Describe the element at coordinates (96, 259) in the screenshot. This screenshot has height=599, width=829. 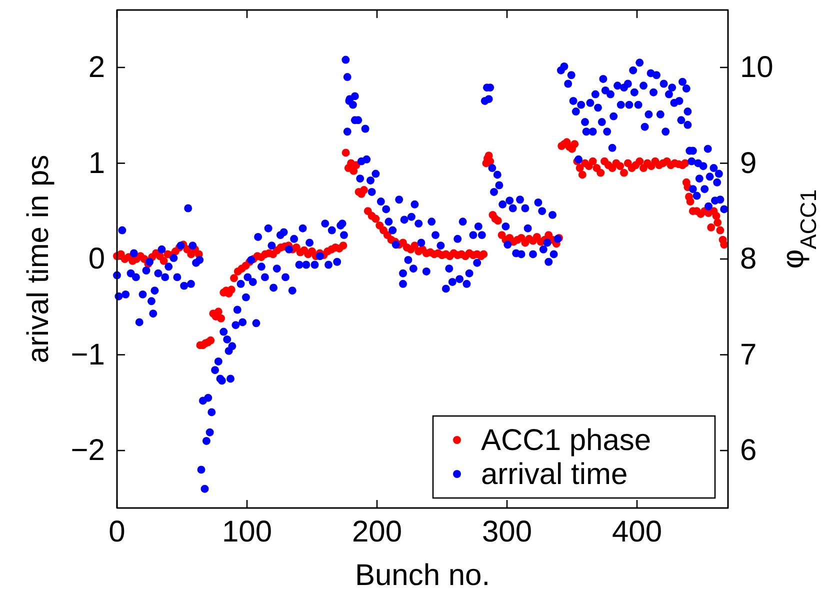
I see `y-tick-label: 0` at that location.